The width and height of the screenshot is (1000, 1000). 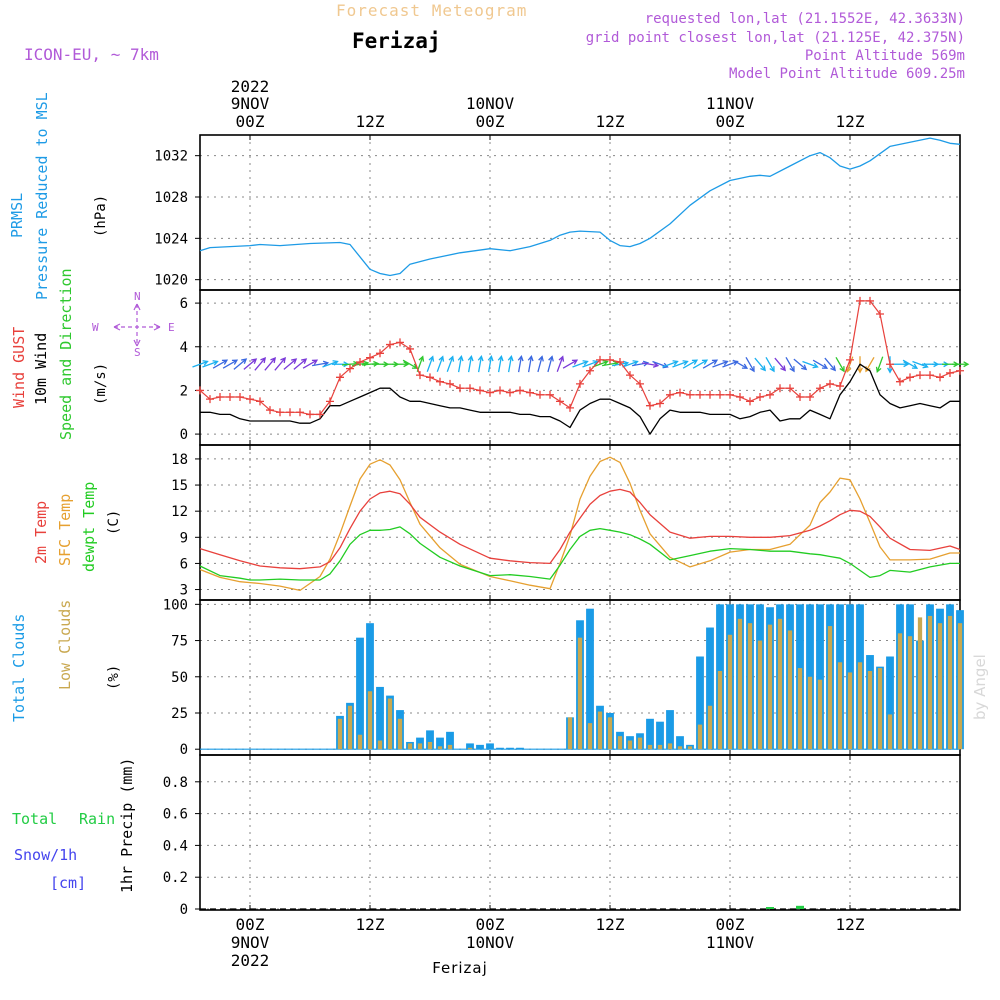 I want to click on y-tick-label: 1032, so click(x=171, y=157).